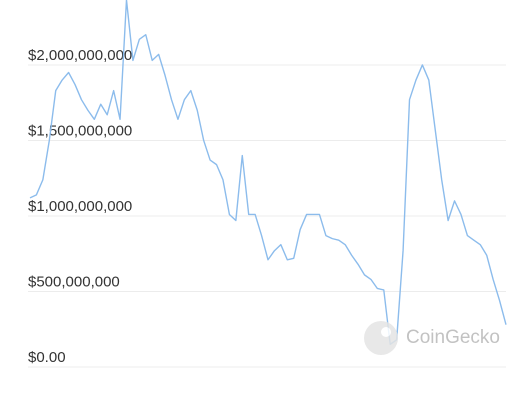 This screenshot has width=520, height=400. What do you see at coordinates (74, 281) in the screenshot?
I see `y-tick-label: $500,000,000` at bounding box center [74, 281].